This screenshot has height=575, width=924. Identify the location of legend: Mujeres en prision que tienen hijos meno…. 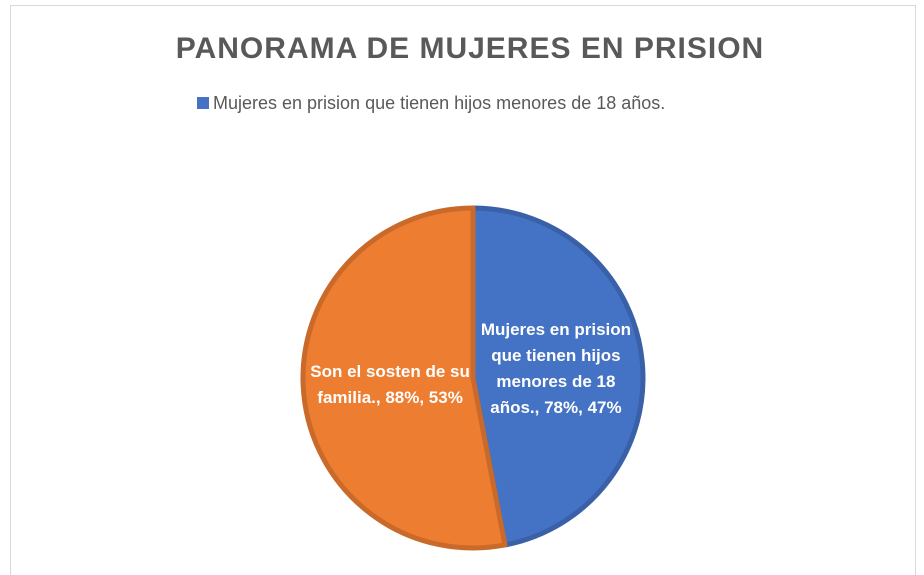
(431, 103).